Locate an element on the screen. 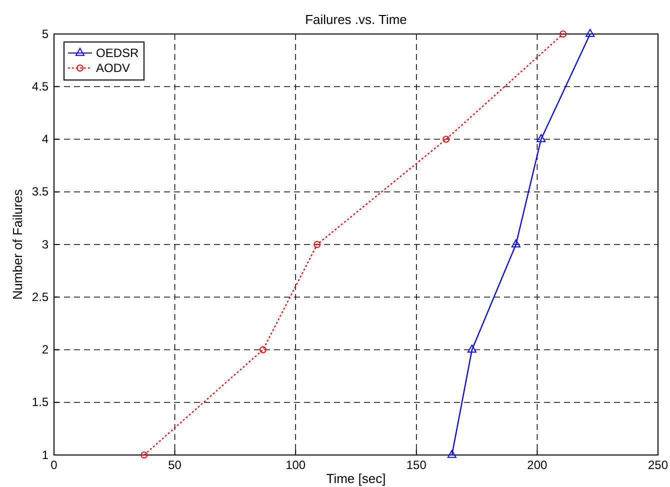 Image resolution: width=670 pixels, height=487 pixels. legend-label: OEDSR is located at coordinates (118, 53).